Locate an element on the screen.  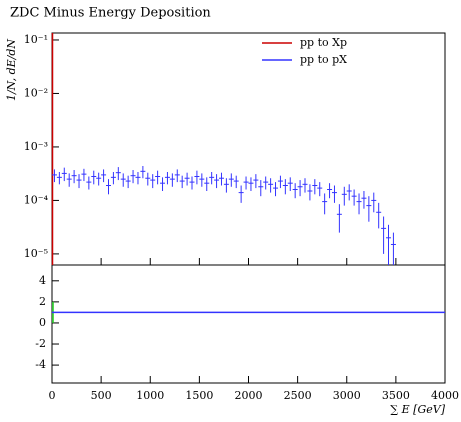
y-tick-label: 10⁻² is located at coordinates (36, 92).